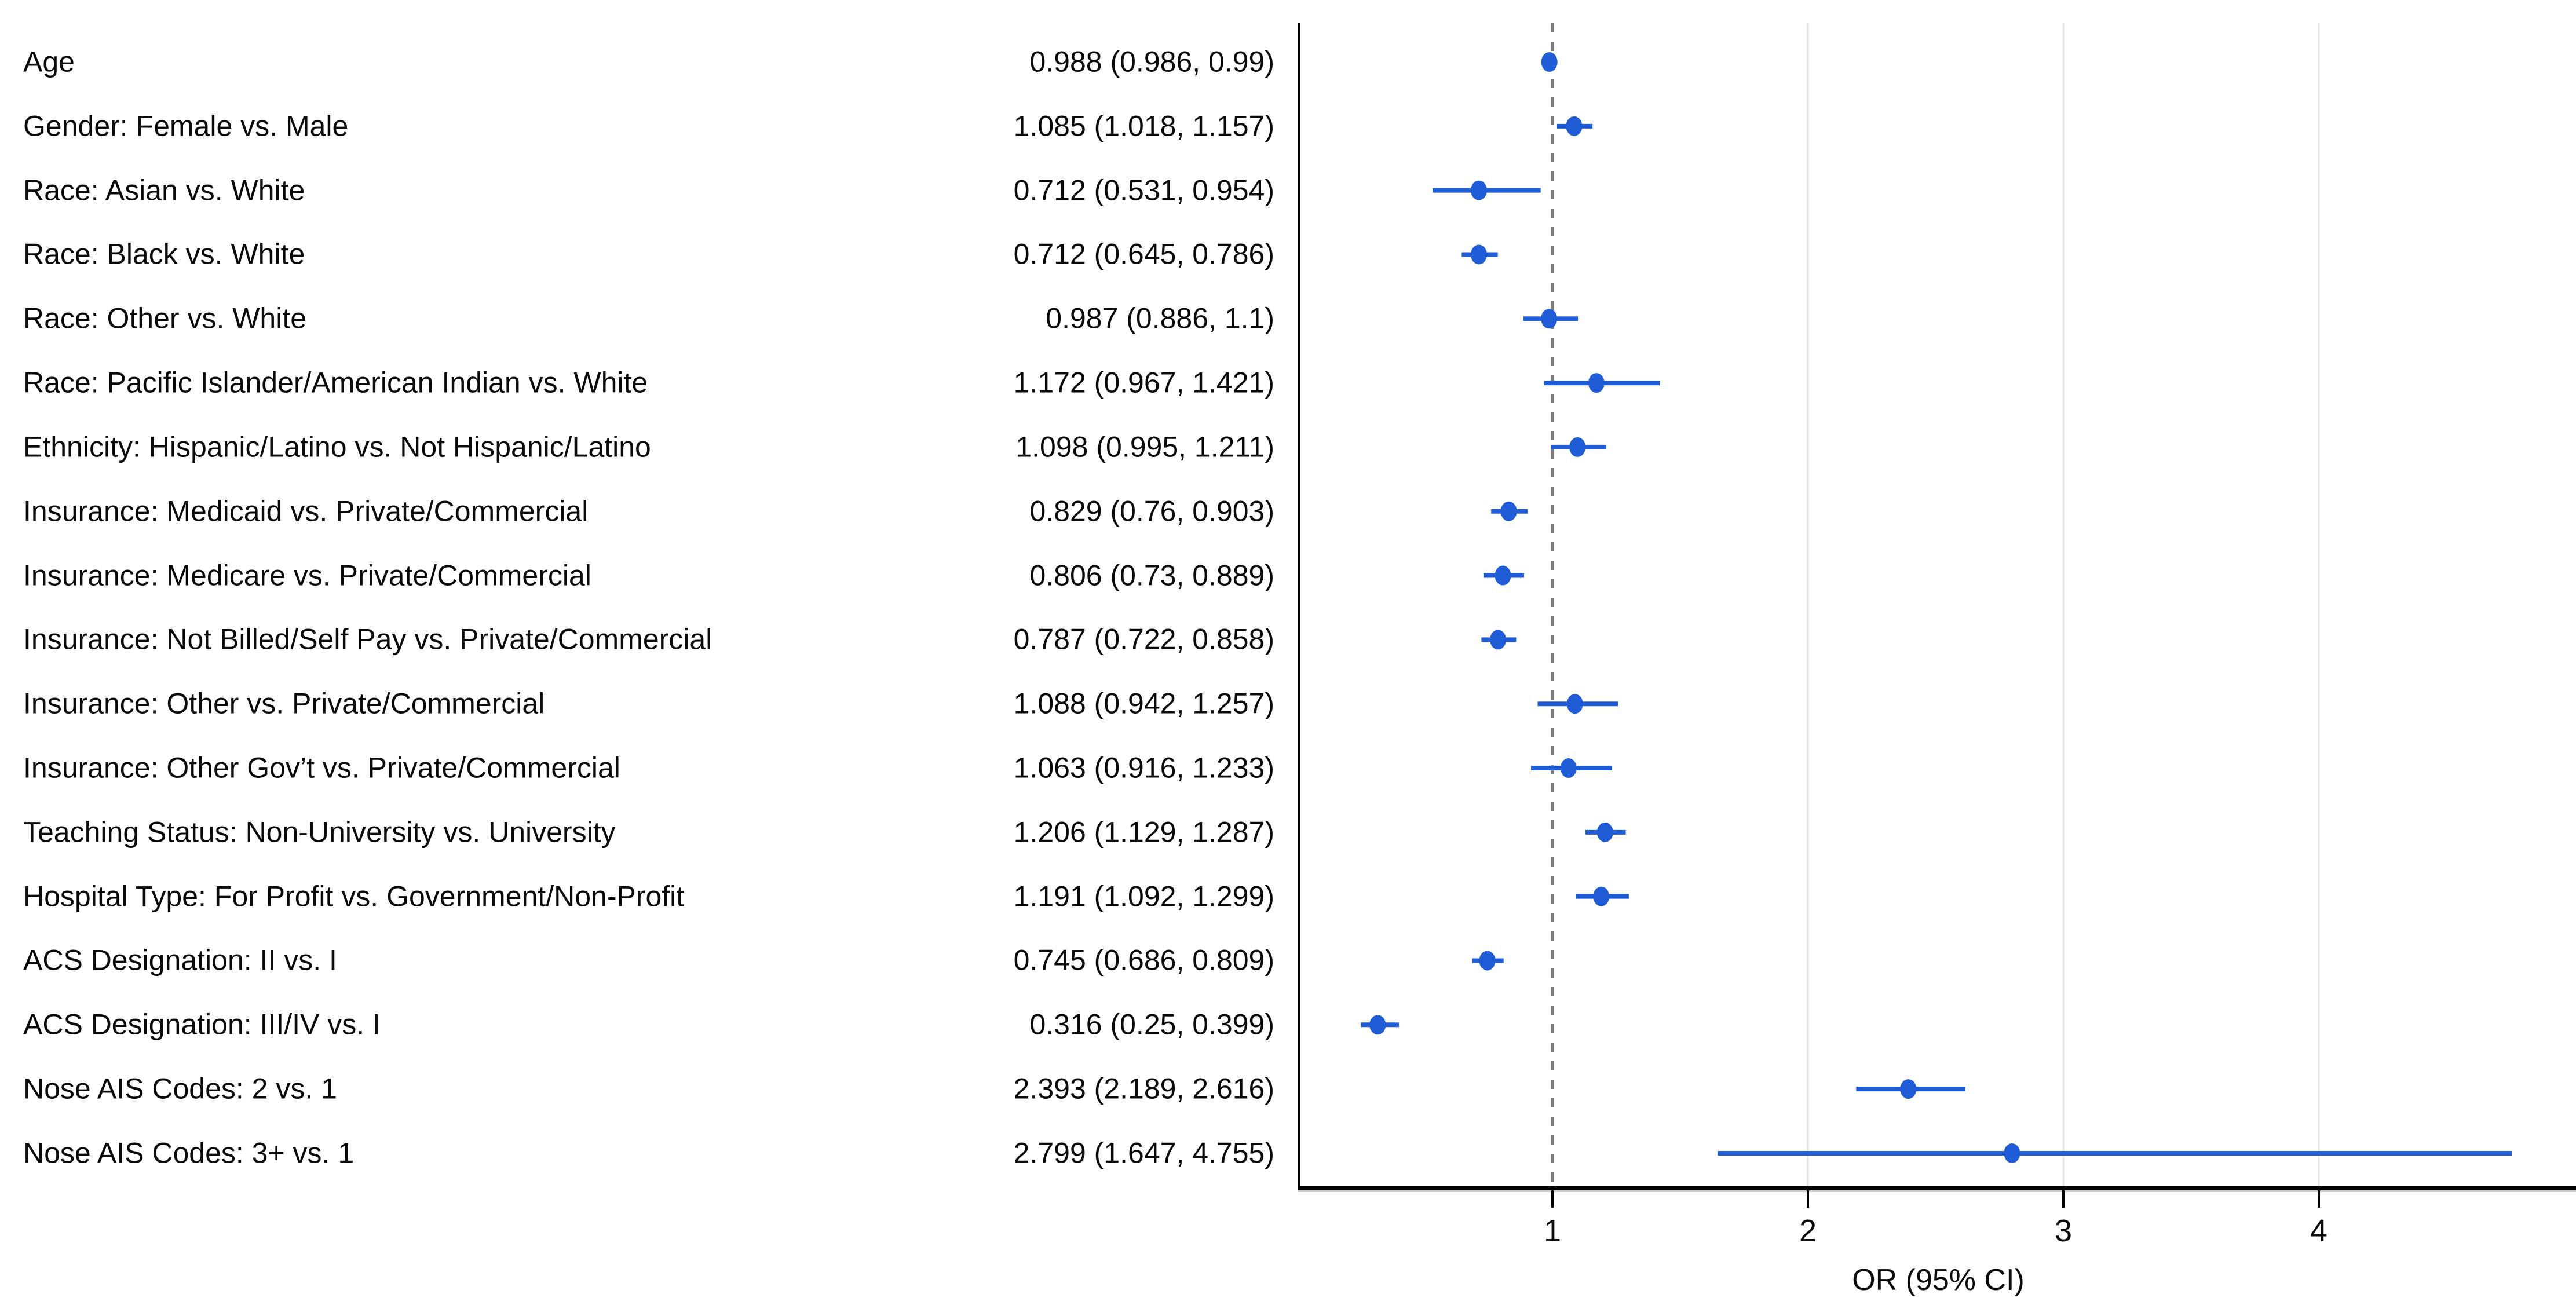  Describe the element at coordinates (1144, 446) in the screenshot. I see `row-value: 1.098 (0.995, 1.211)` at that location.